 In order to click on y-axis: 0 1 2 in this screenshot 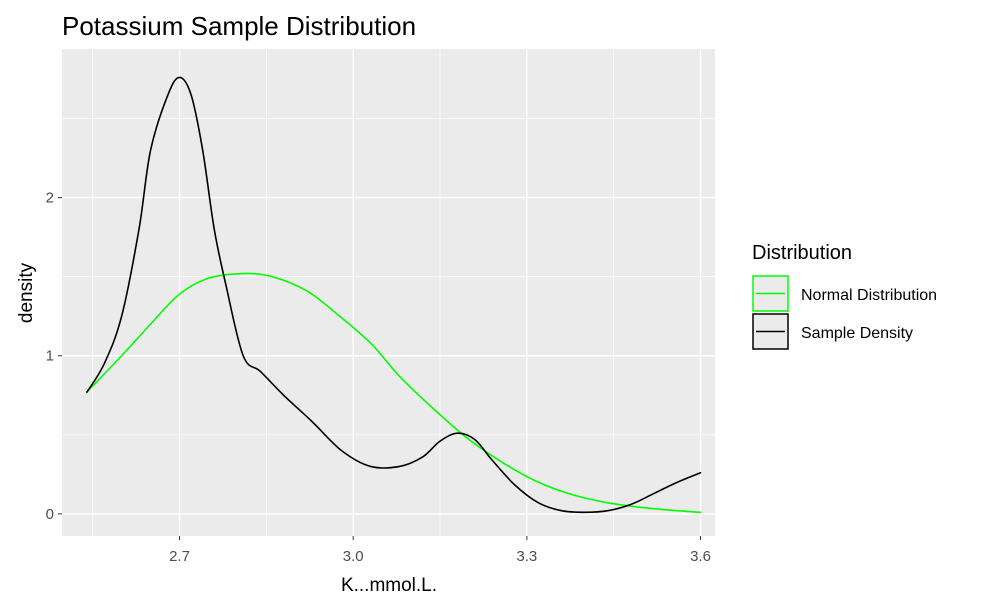, I will do `click(54, 356)`.